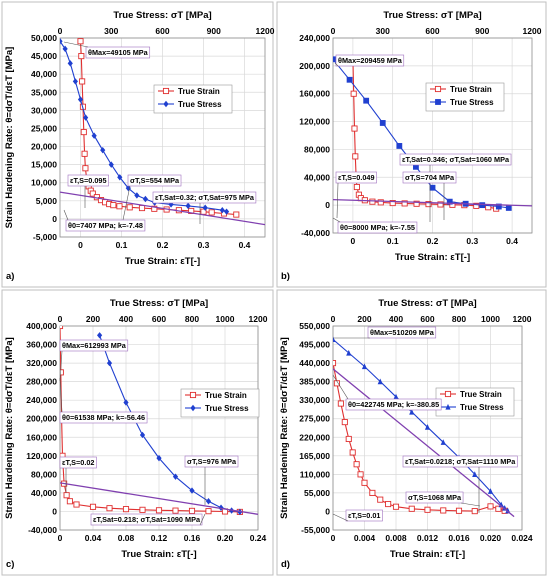 The image size is (550, 582). Describe the element at coordinates (9, 138) in the screenshot. I see `y-axis-label: Strain Hardening Rate: θ=dσT/dεT [MPa]` at that location.